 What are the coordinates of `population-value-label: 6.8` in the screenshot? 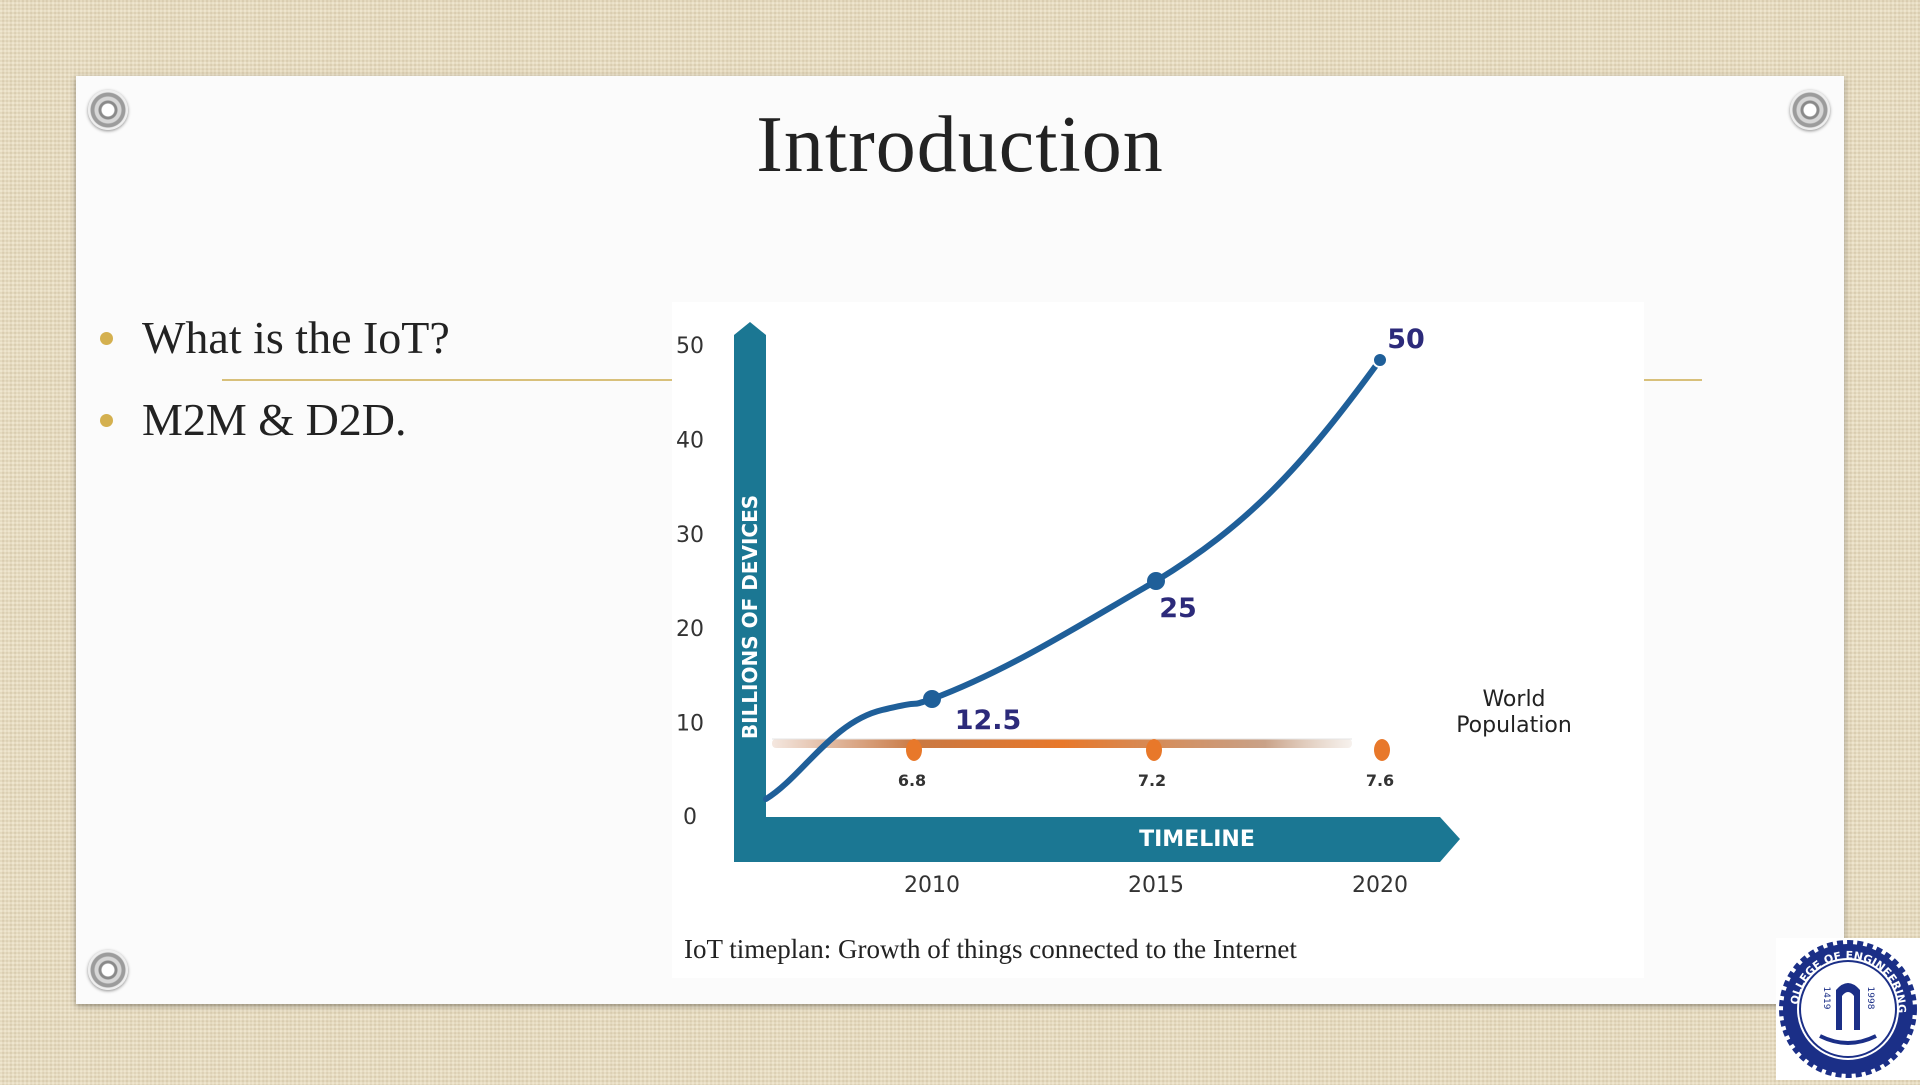 It's located at (912, 780).